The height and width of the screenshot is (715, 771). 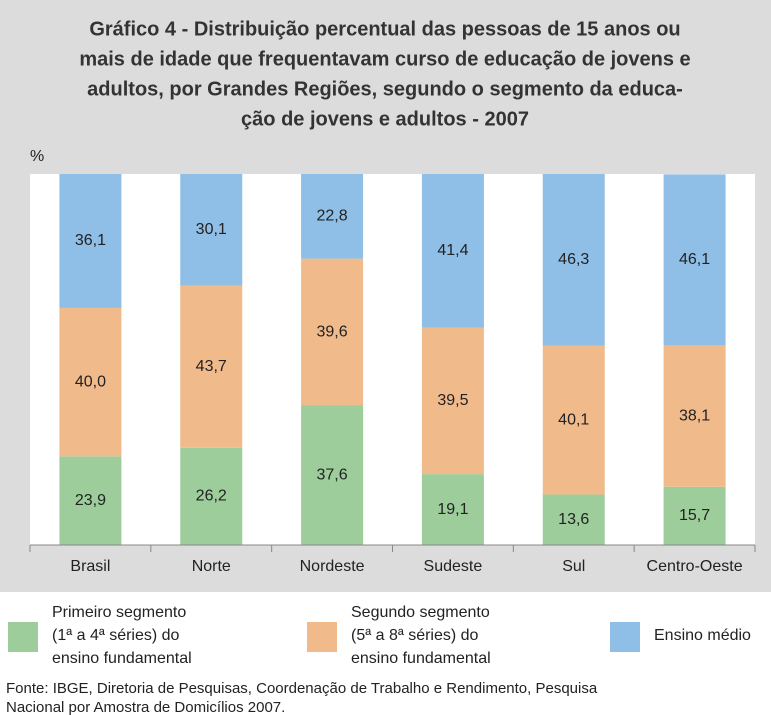 I want to click on data-label: 40,1, so click(x=573, y=419).